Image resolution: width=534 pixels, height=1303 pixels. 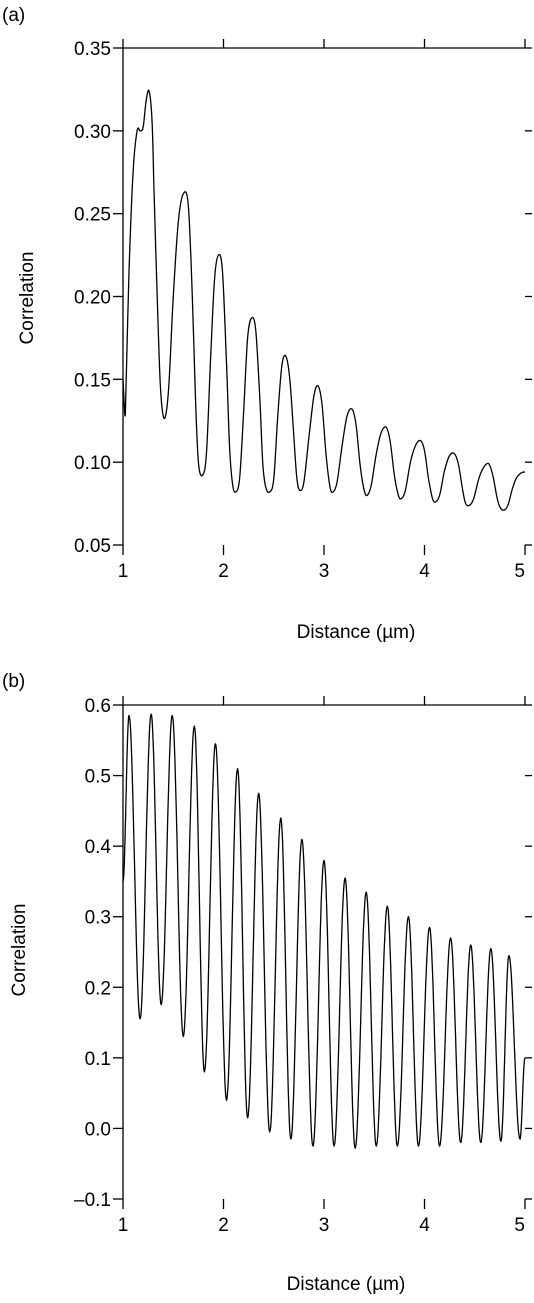 What do you see at coordinates (424, 571) in the screenshot?
I see `panel-a-x-tick-label: 4` at bounding box center [424, 571].